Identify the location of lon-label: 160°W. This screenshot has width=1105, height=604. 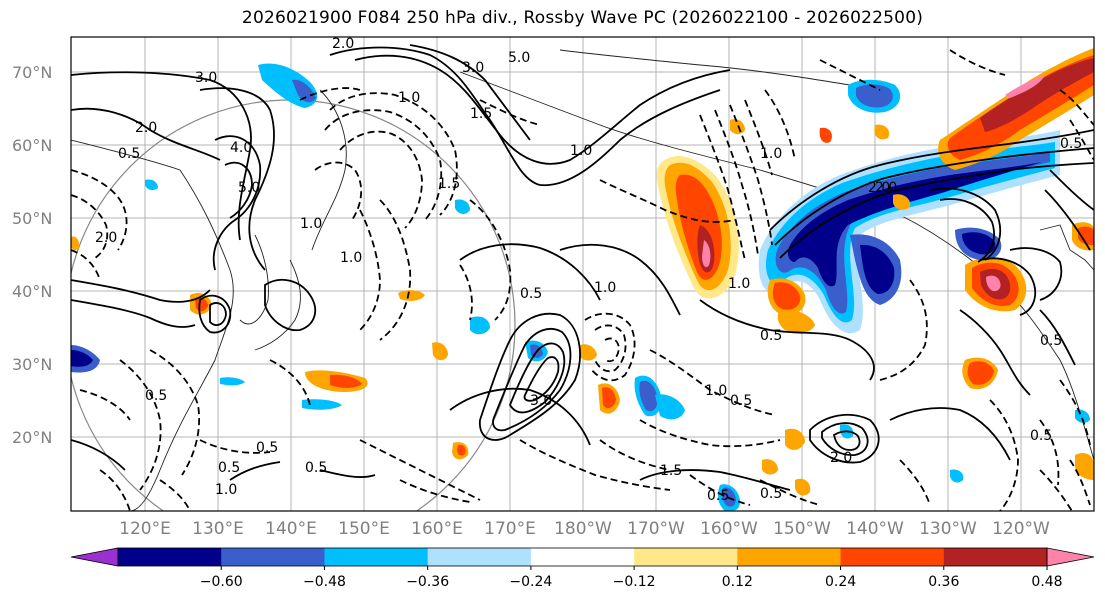
(729, 529).